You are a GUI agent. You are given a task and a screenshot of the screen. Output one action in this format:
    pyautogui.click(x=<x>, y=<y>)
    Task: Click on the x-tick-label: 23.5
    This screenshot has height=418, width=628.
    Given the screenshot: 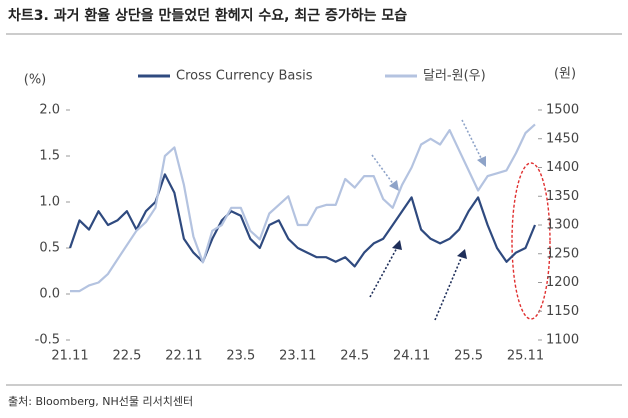 What is the action you would take?
    pyautogui.click(x=240, y=356)
    